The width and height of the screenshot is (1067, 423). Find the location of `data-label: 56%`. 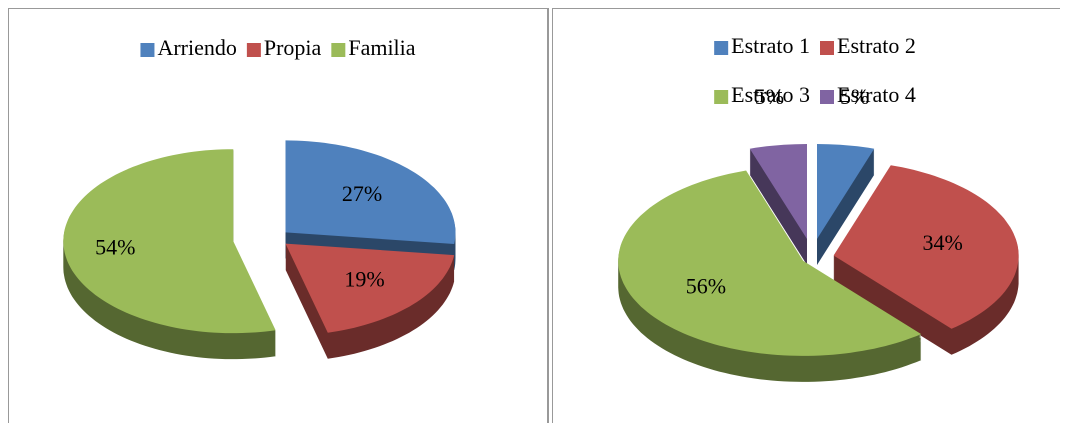

data-label: 56% is located at coordinates (706, 285).